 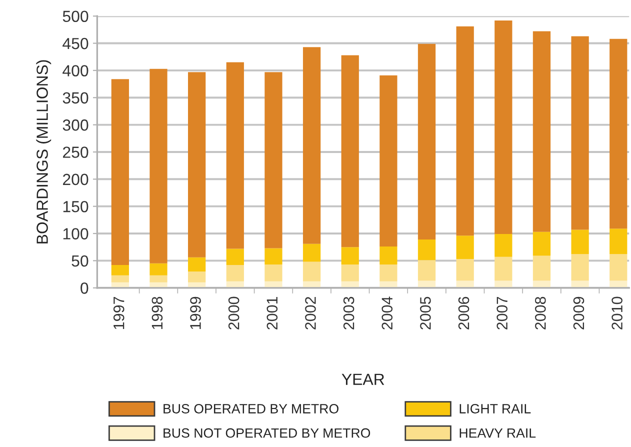 I want to click on x-tick-label: 2004, so click(x=387, y=313).